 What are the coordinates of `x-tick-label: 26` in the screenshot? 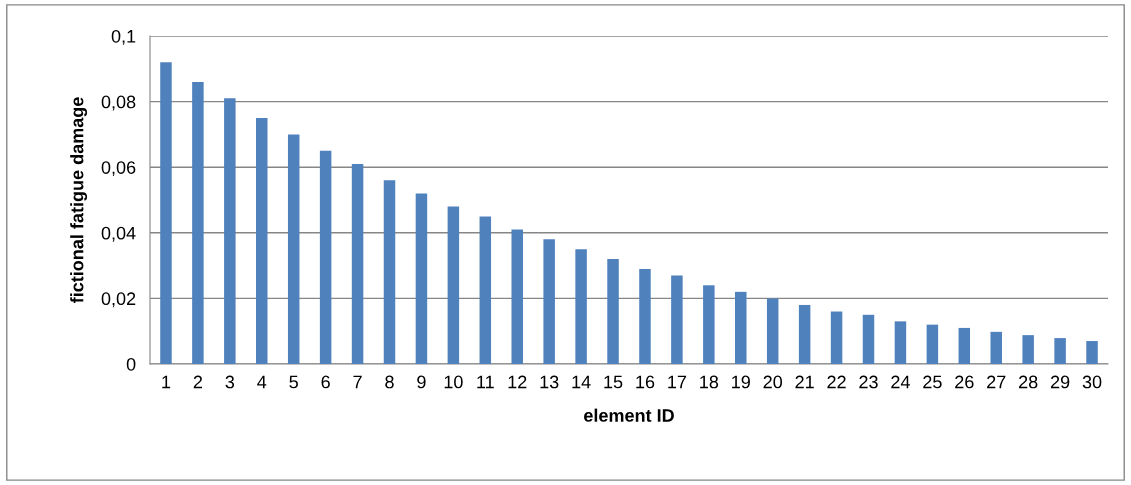 It's located at (964, 382).